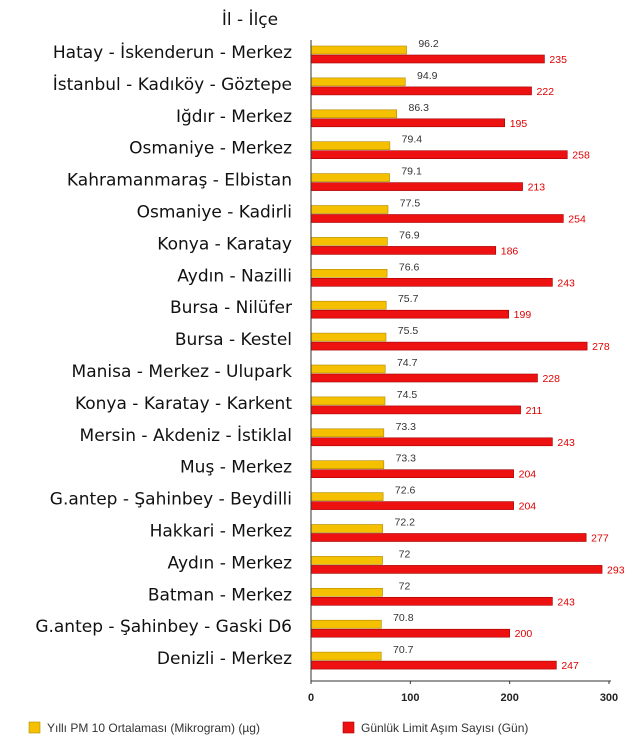  What do you see at coordinates (403, 618) in the screenshot?
I see `value-label-pm10: 70.8` at bounding box center [403, 618].